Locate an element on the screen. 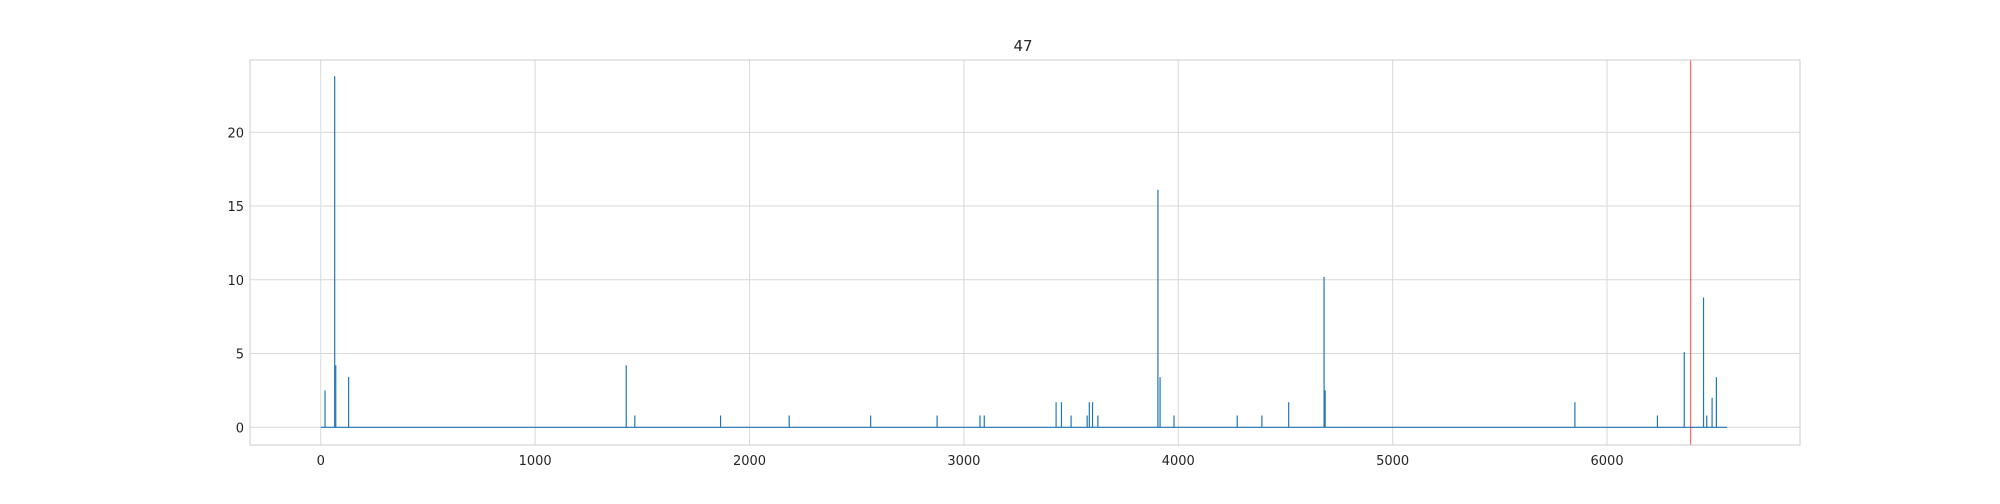 This screenshot has height=504, width=2000. y-tick-label: 20 is located at coordinates (235, 133).